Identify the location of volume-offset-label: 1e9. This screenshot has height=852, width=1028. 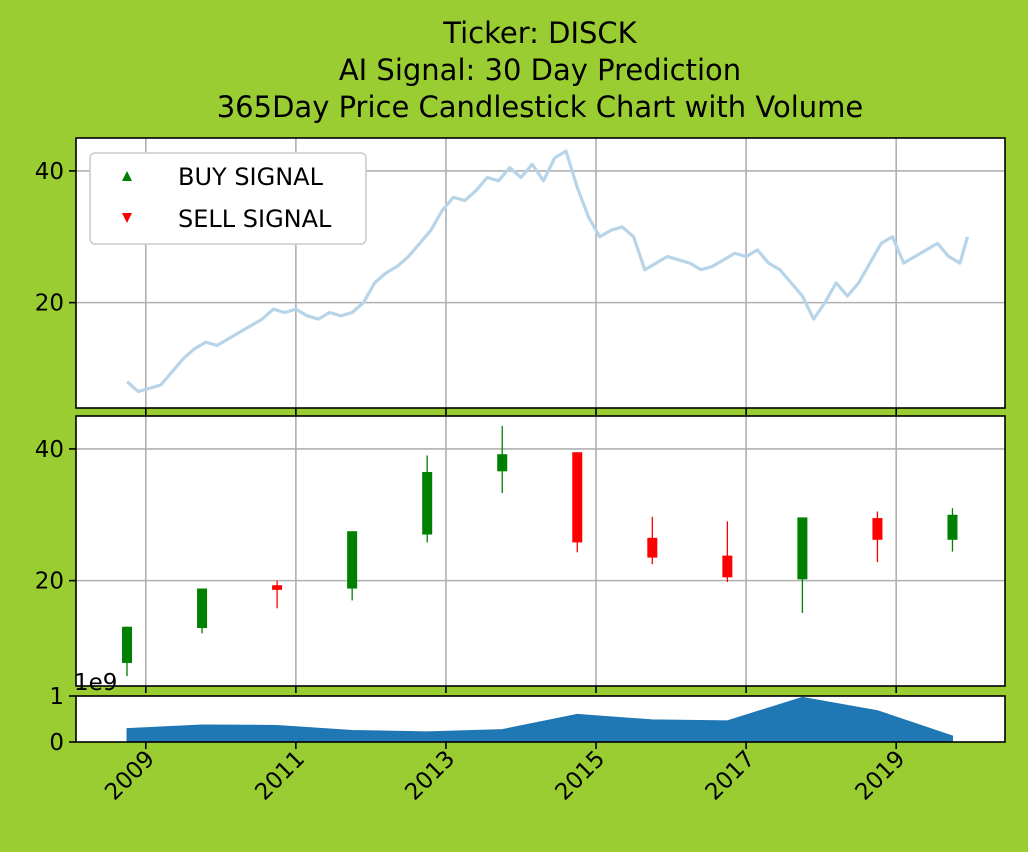
(95, 683).